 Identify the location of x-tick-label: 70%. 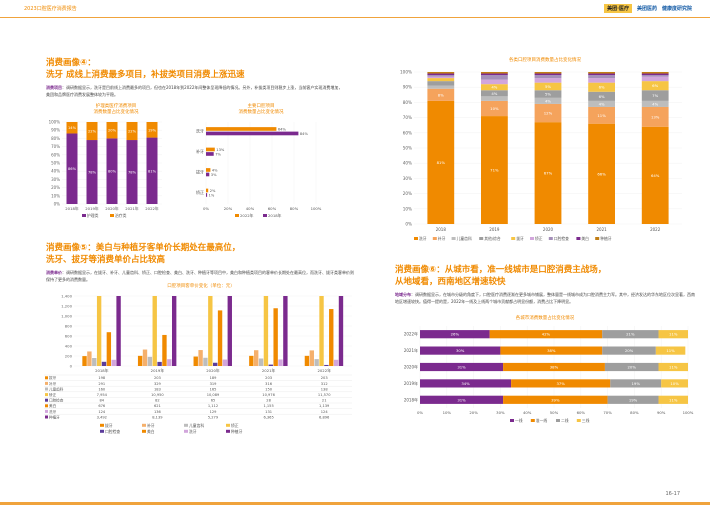
(607, 412).